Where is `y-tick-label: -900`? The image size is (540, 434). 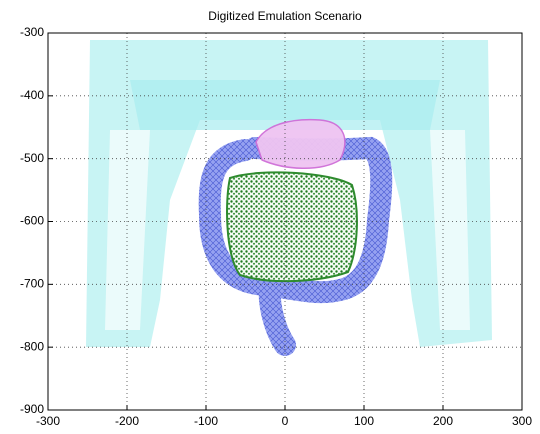 y-tick-label: -900 is located at coordinates (32, 409).